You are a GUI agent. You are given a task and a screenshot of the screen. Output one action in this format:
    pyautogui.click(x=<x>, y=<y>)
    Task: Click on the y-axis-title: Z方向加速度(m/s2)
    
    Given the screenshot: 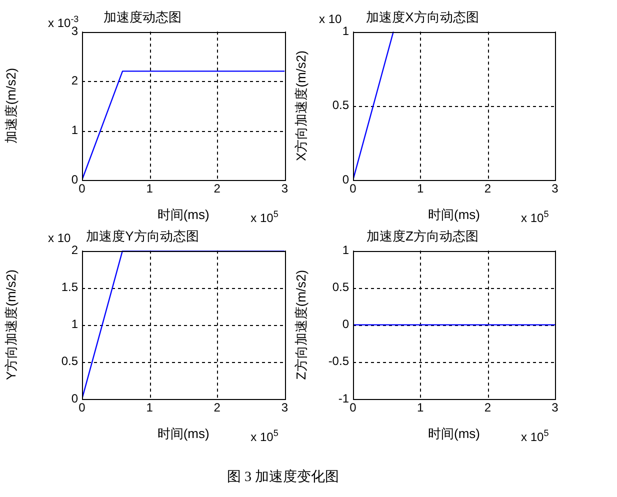 What is the action you would take?
    pyautogui.click(x=300, y=325)
    